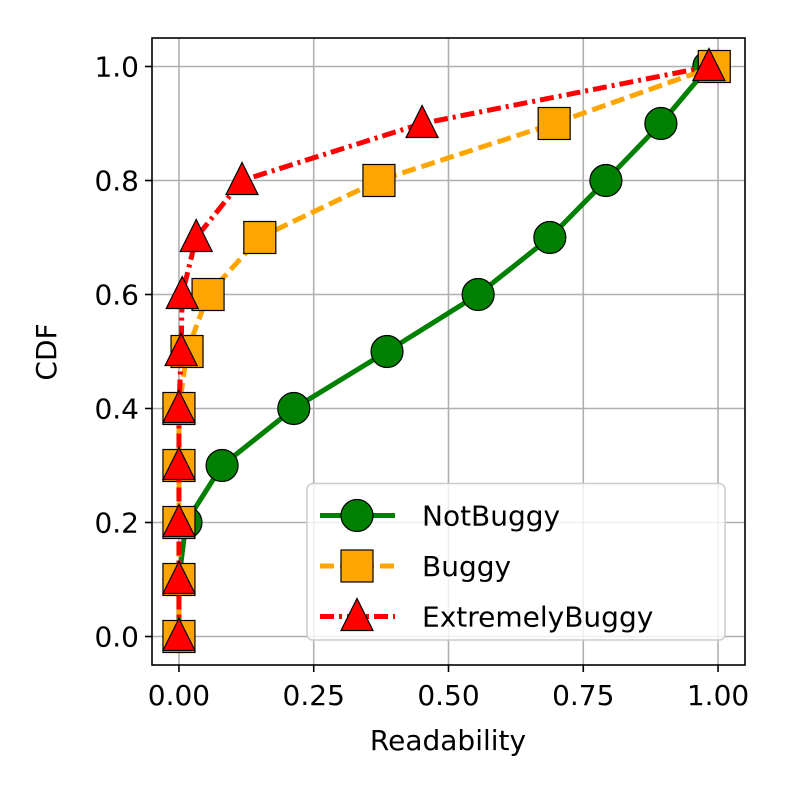  Describe the element at coordinates (448, 695) in the screenshot. I see `x-tick-label: 0.50` at that location.